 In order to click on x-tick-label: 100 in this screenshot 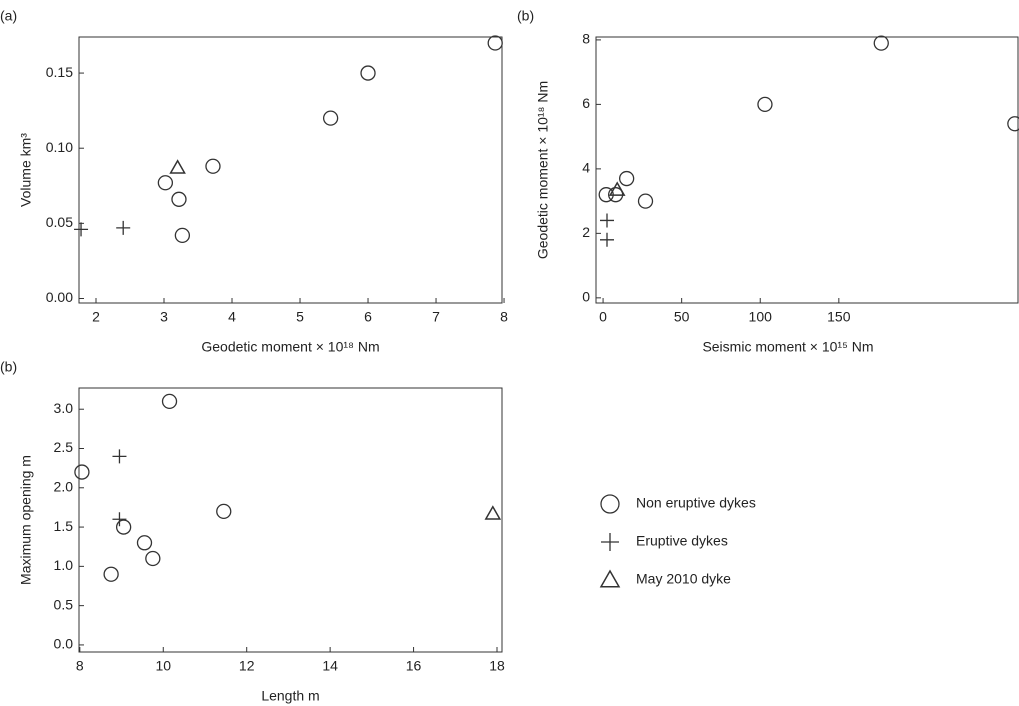, I will do `click(761, 317)`.